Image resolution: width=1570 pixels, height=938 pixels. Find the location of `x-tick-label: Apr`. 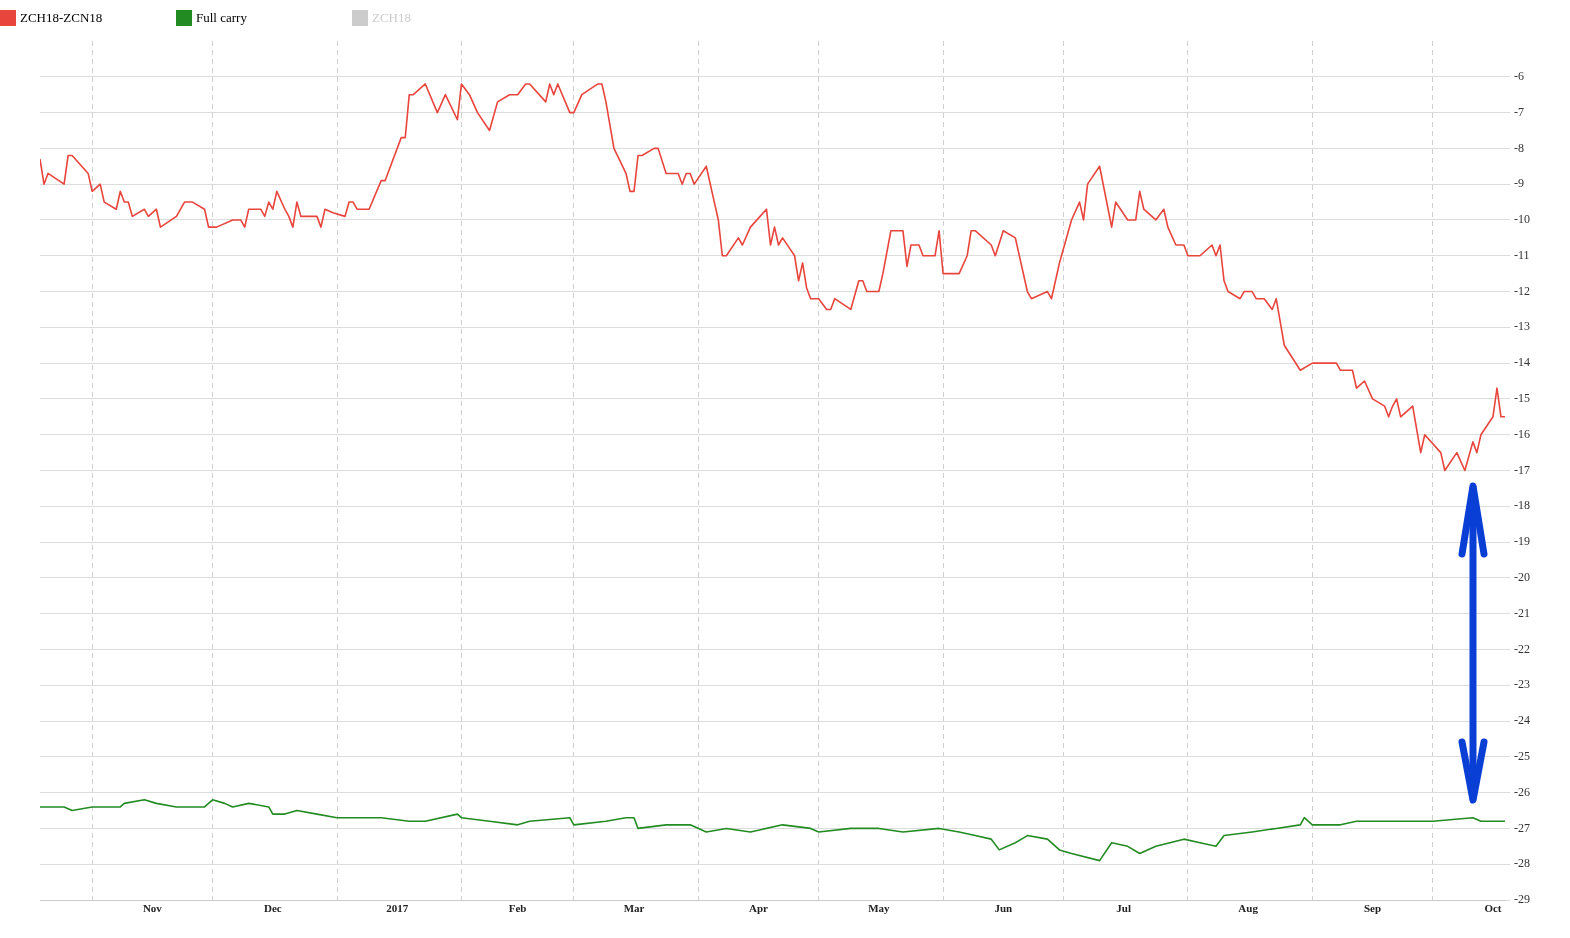

x-tick-label: Apr is located at coordinates (758, 908).